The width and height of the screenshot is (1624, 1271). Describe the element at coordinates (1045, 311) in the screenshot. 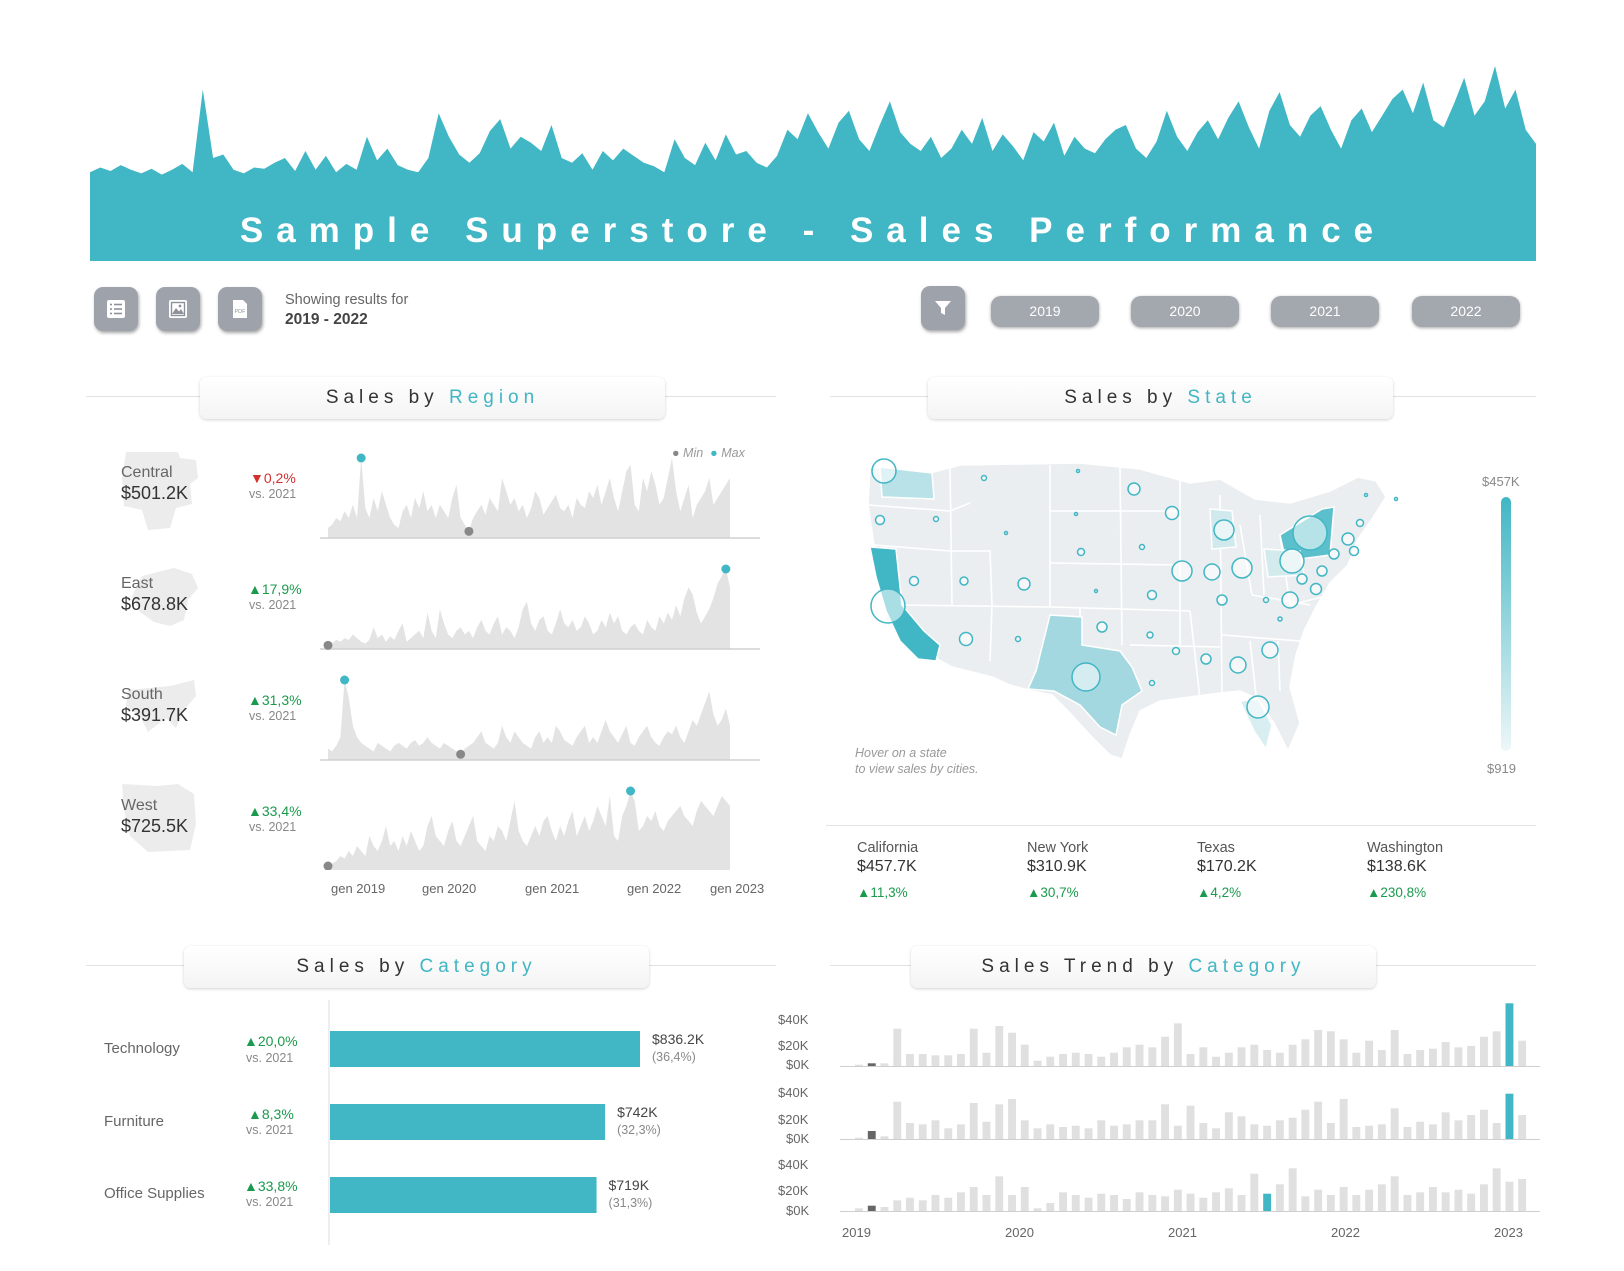

I see `year-filter-2019: 2019` at that location.